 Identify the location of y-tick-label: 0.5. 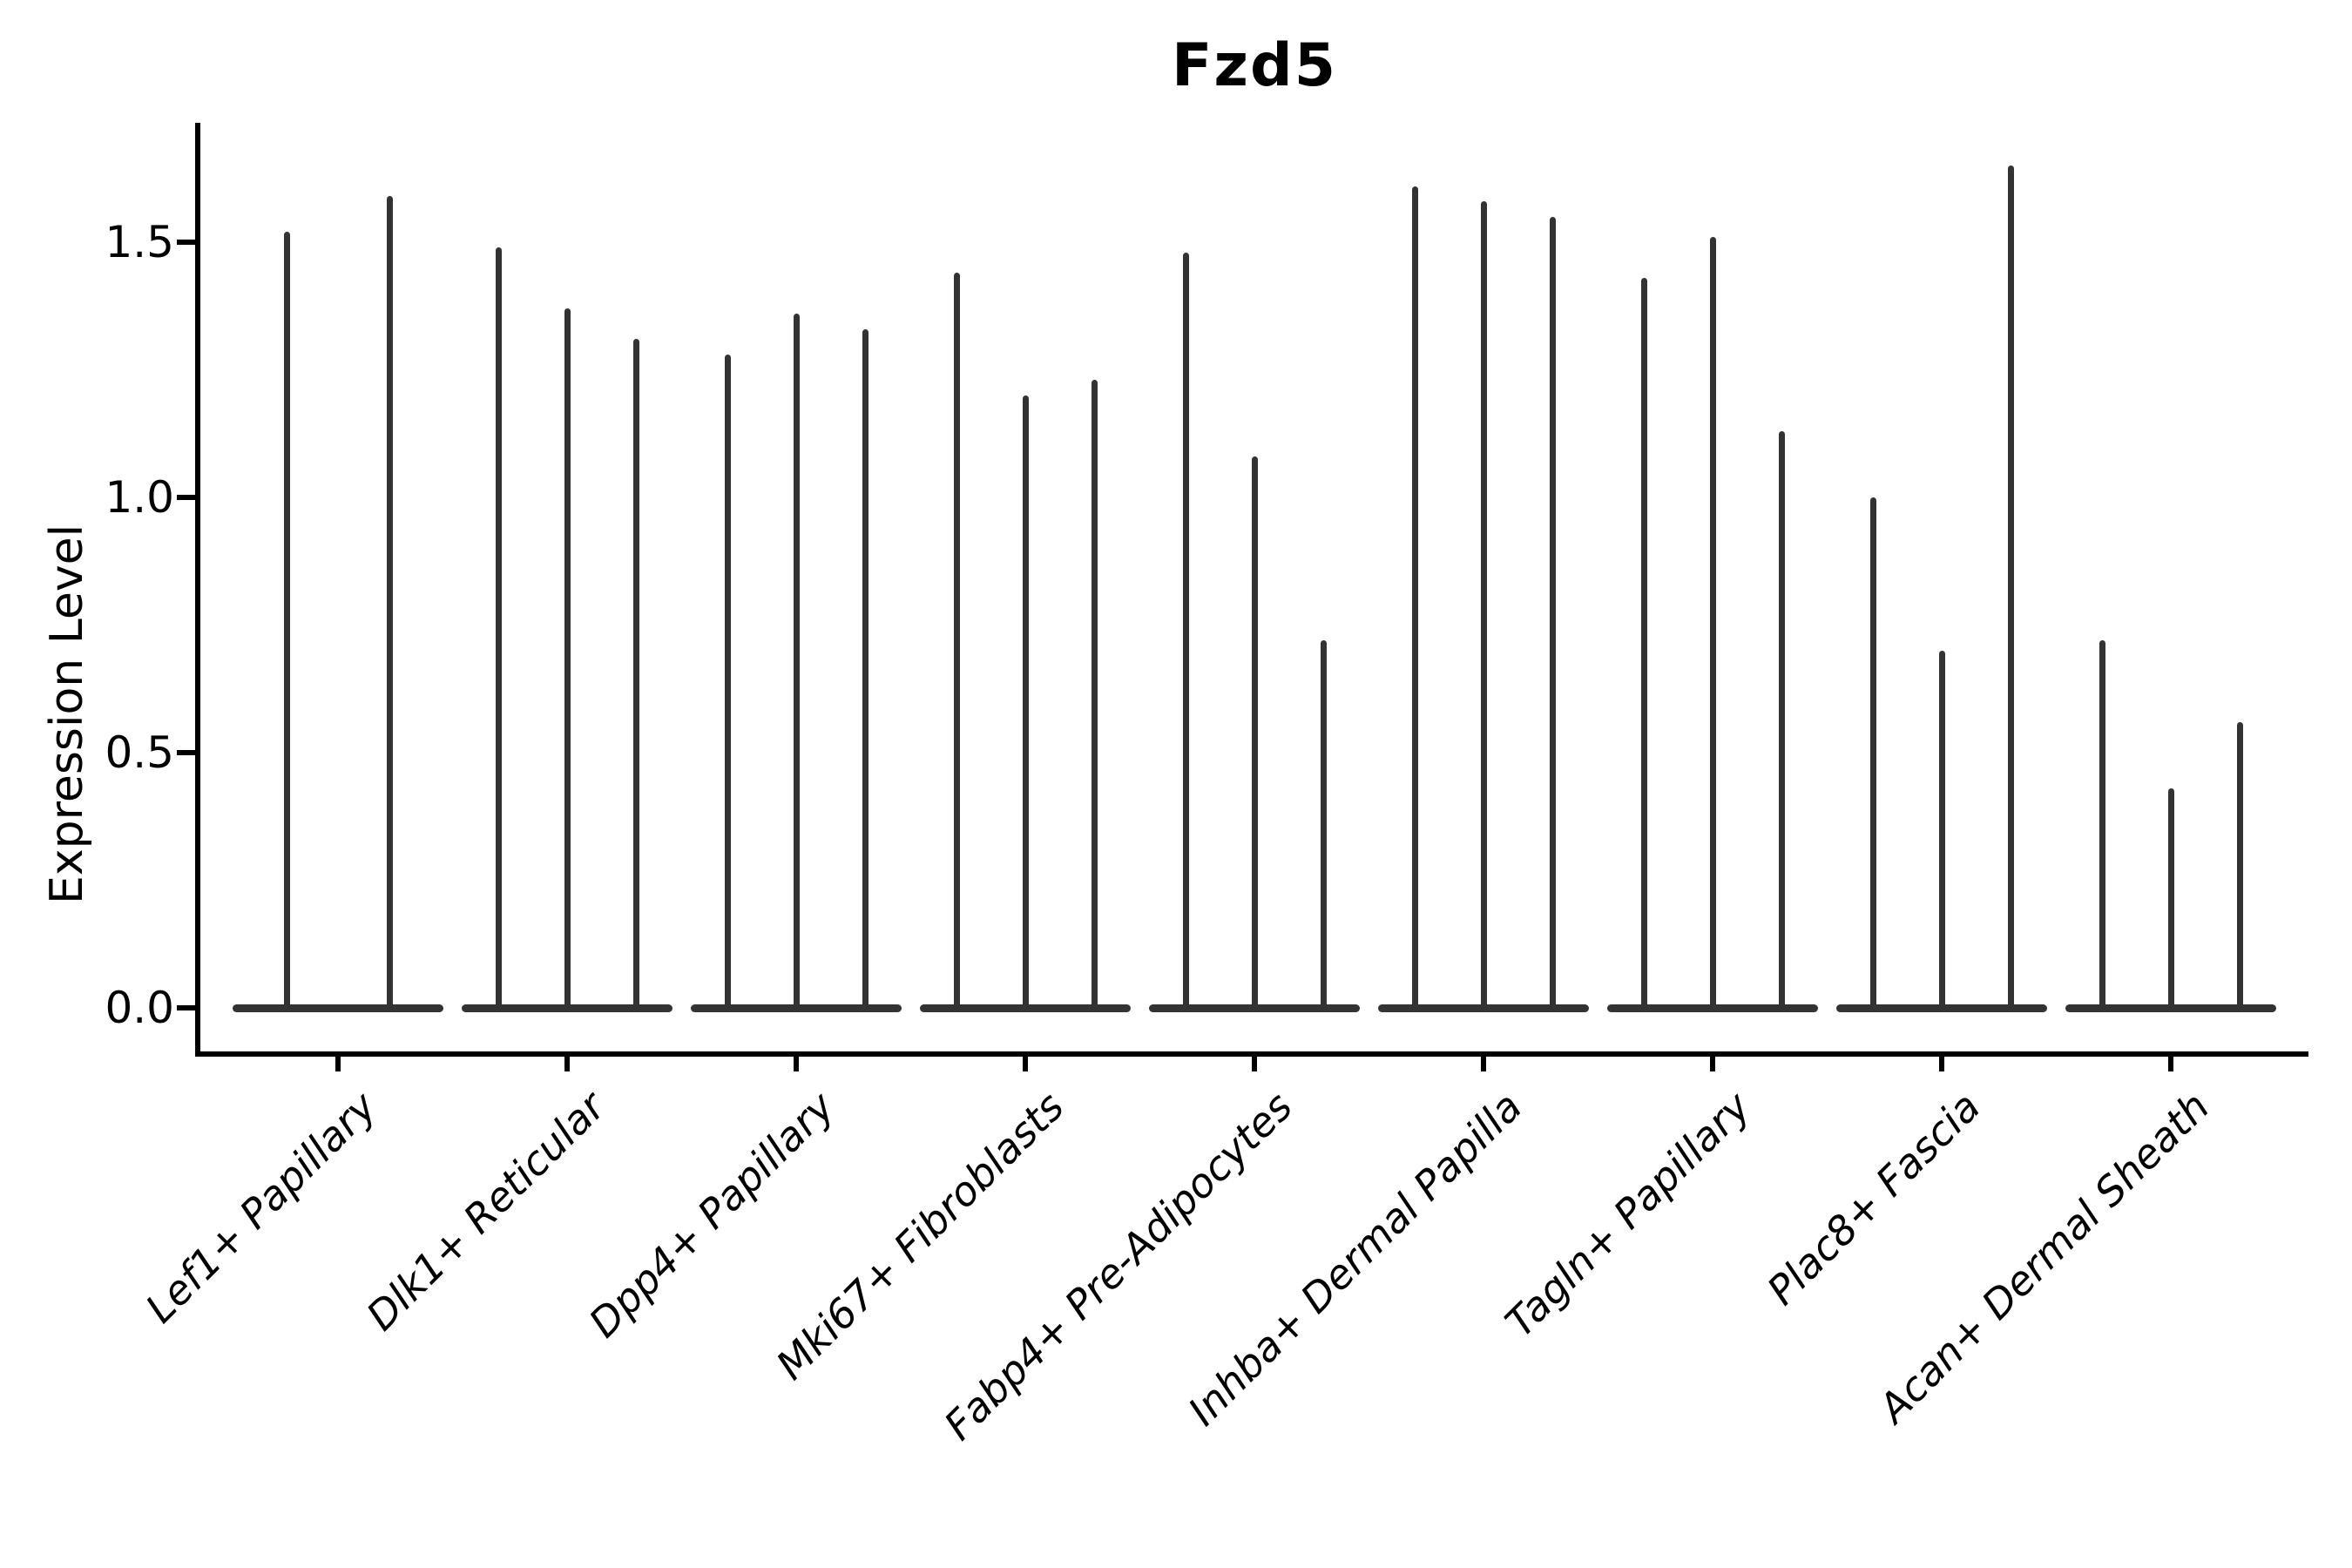
(139, 752).